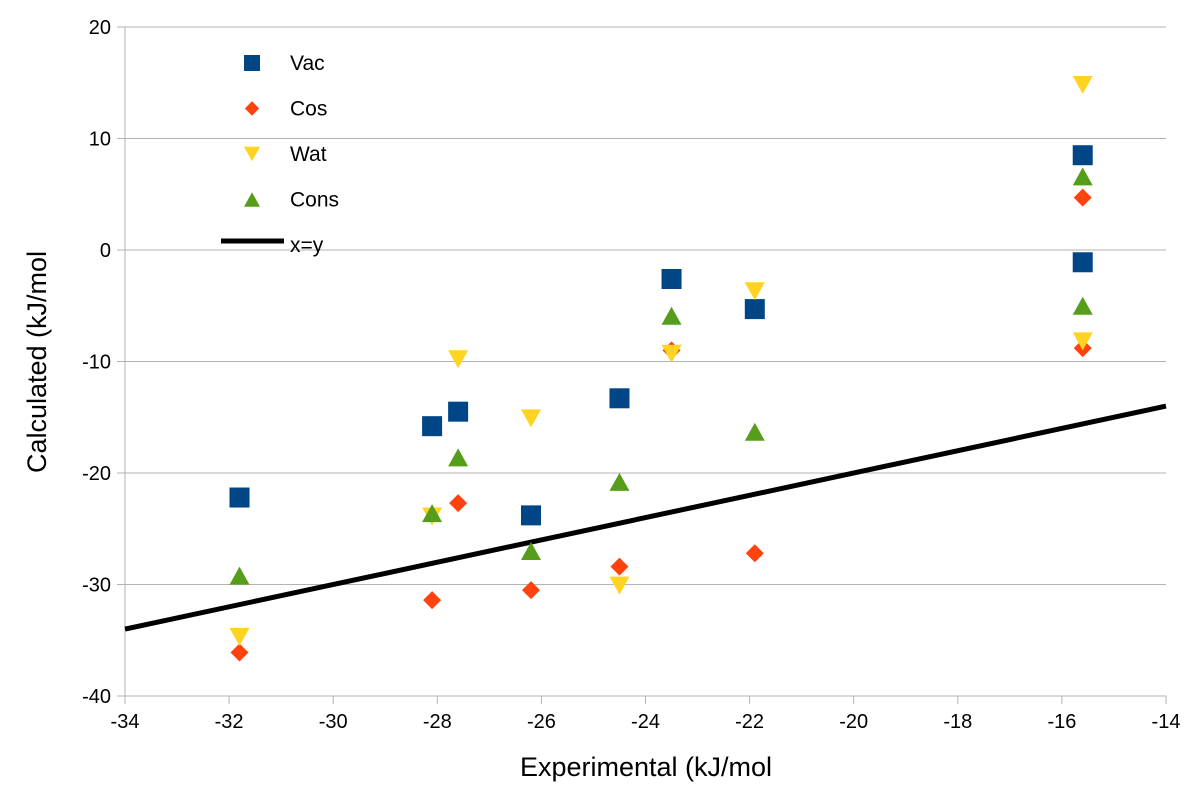 The width and height of the screenshot is (1191, 810). Describe the element at coordinates (1061, 722) in the screenshot. I see `x-tick-label: -16` at that location.